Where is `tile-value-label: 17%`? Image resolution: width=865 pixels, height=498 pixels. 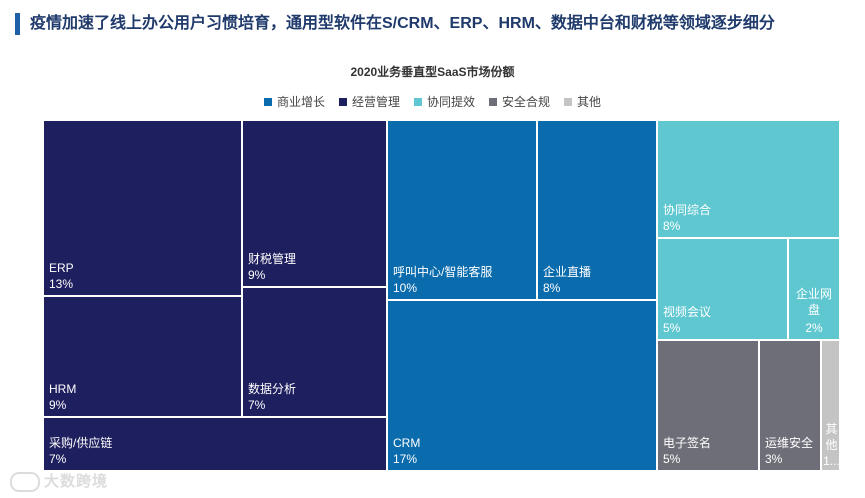
tile-value-label: 17% is located at coordinates (405, 459).